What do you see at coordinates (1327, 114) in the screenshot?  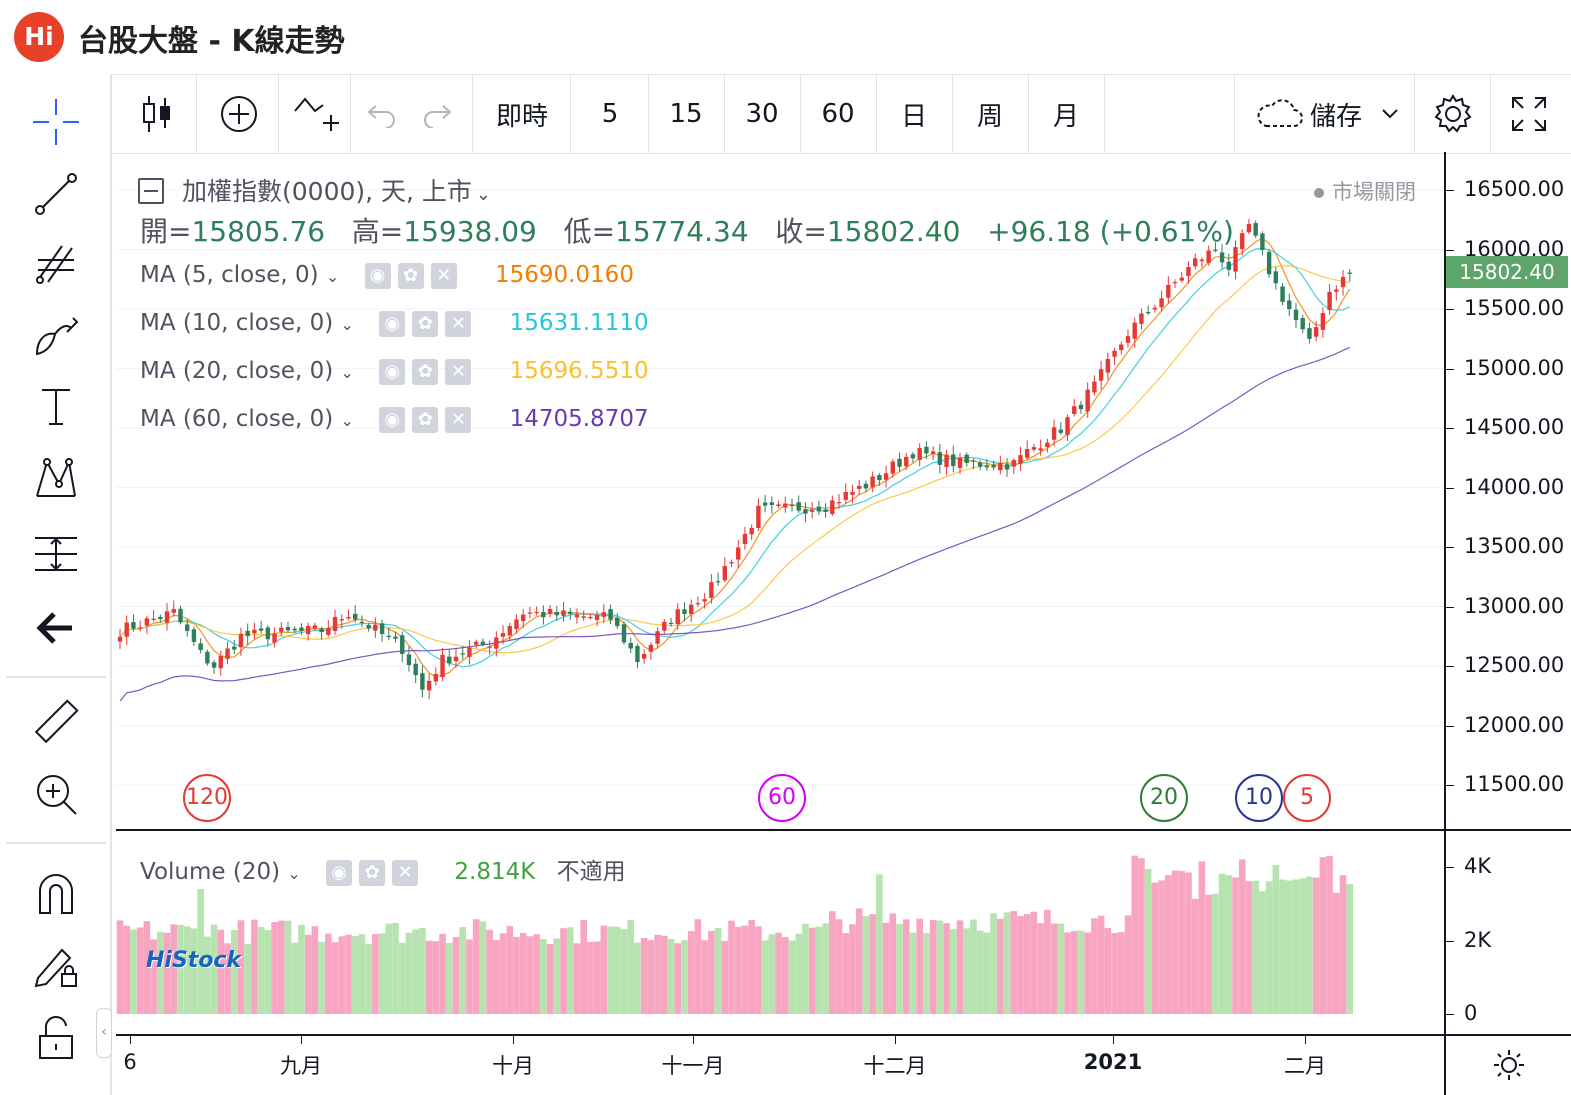 I see `save-button: 儲存` at bounding box center [1327, 114].